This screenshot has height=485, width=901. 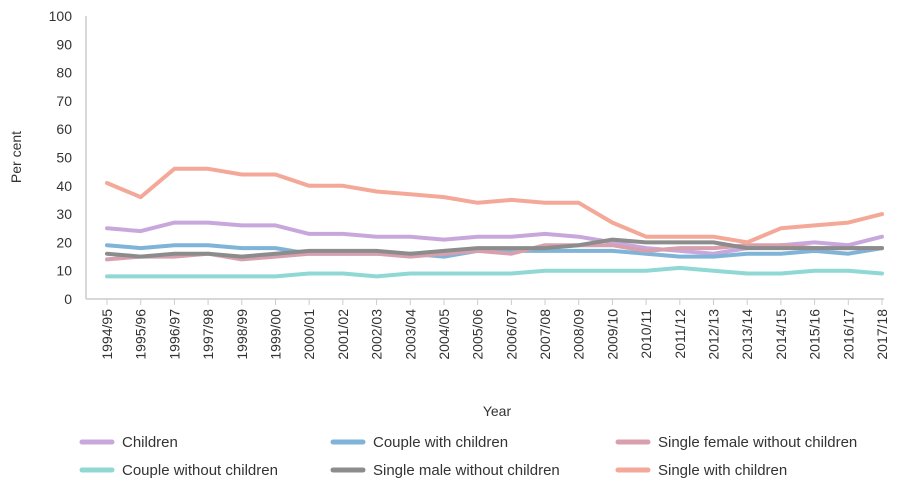 I want to click on legend-item: Children, so click(x=128, y=442).